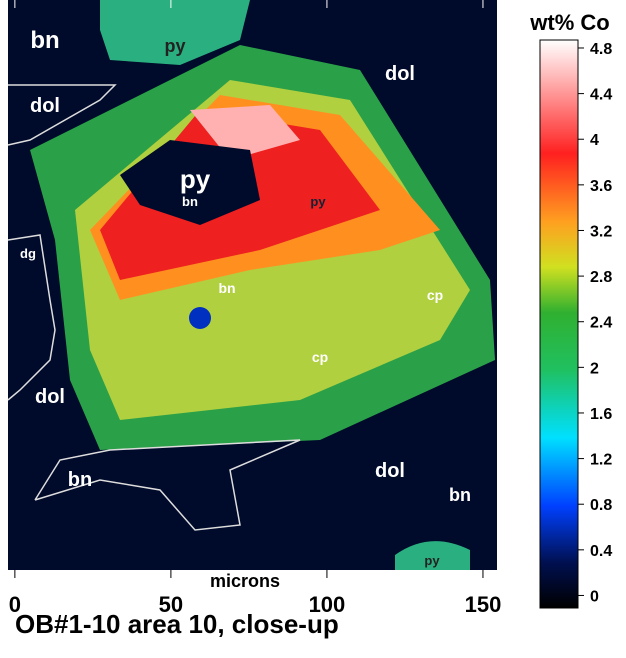 The width and height of the screenshot is (626, 658). I want to click on x-tick-label: 150, so click(483, 604).